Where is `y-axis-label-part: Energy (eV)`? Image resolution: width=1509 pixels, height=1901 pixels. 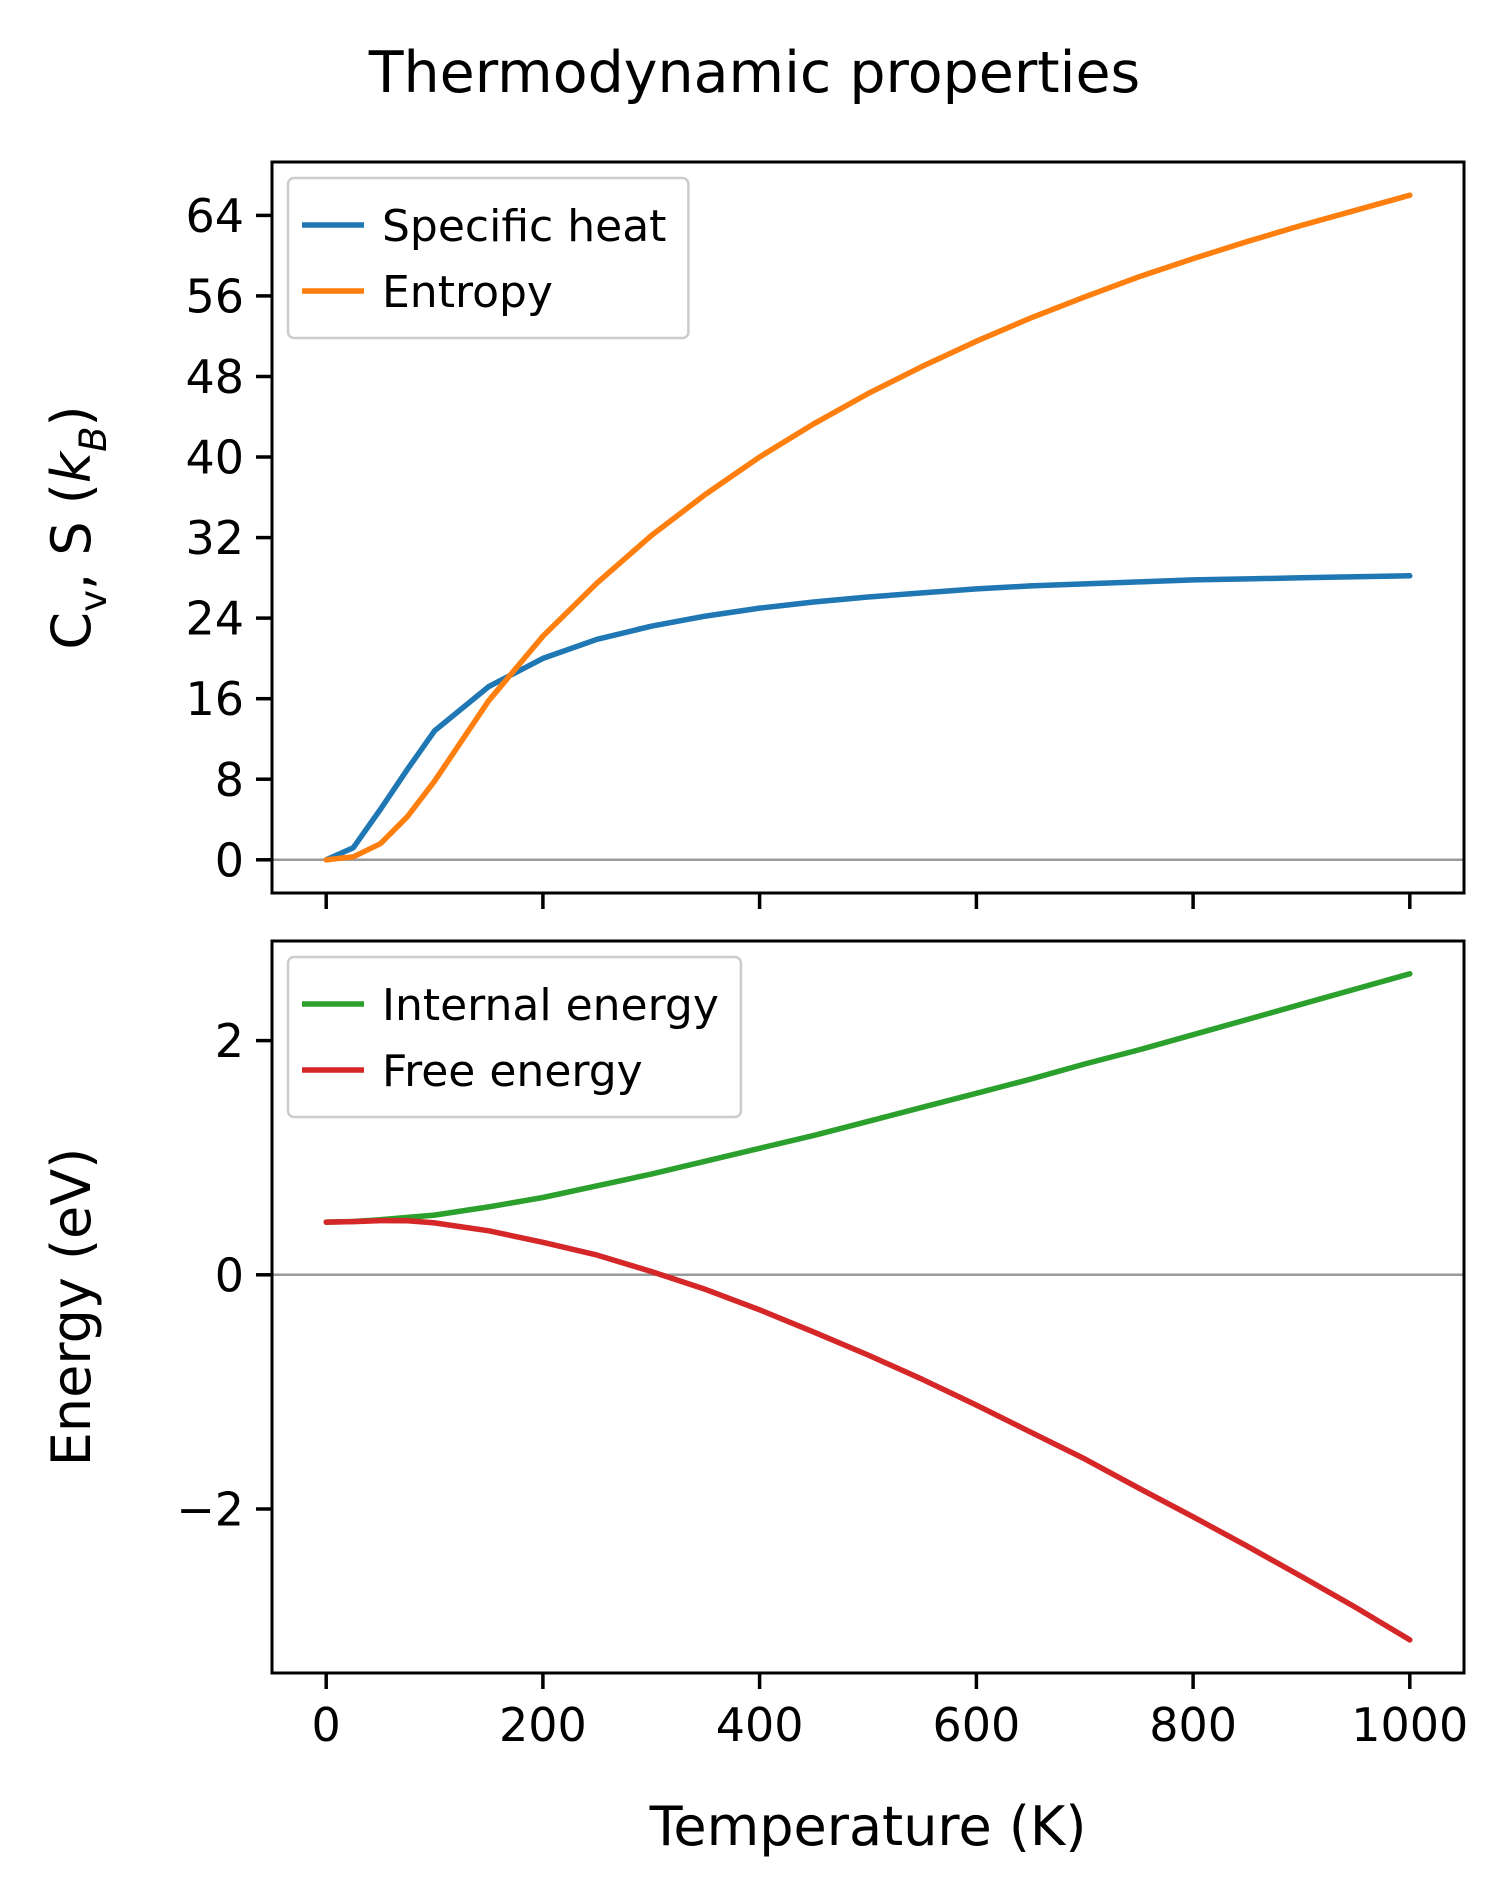 y-axis-label-part: Energy (eV) is located at coordinates (71, 1307).